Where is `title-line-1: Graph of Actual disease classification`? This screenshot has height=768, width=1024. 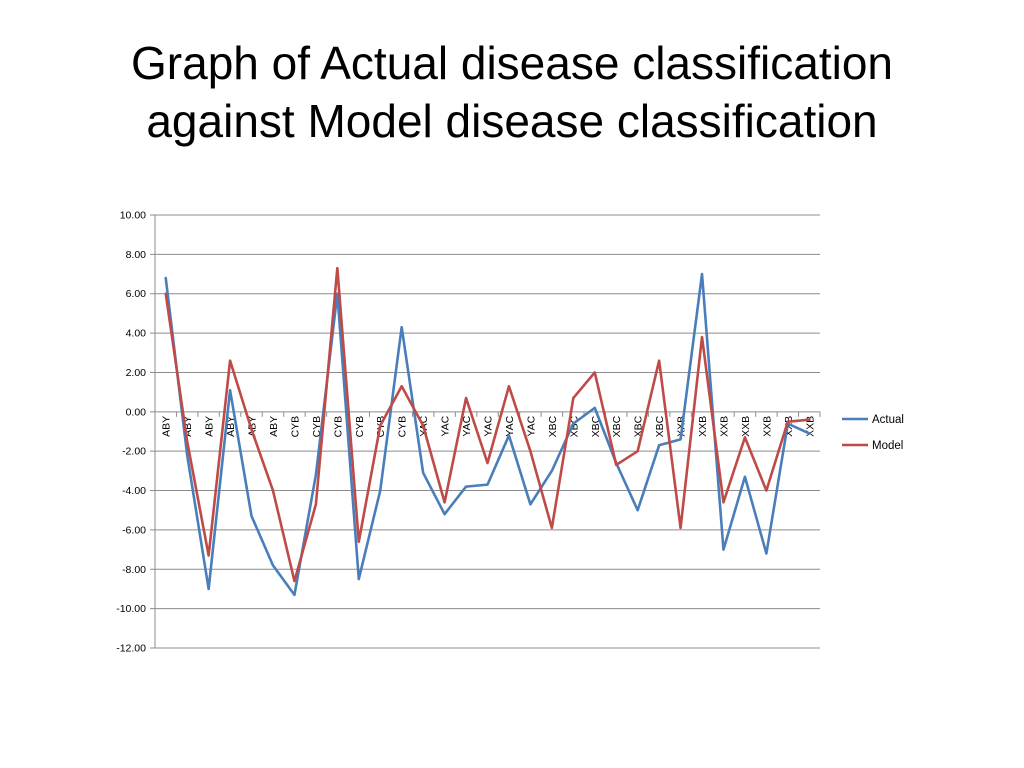 title-line-1: Graph of Actual disease classification is located at coordinates (512, 63).